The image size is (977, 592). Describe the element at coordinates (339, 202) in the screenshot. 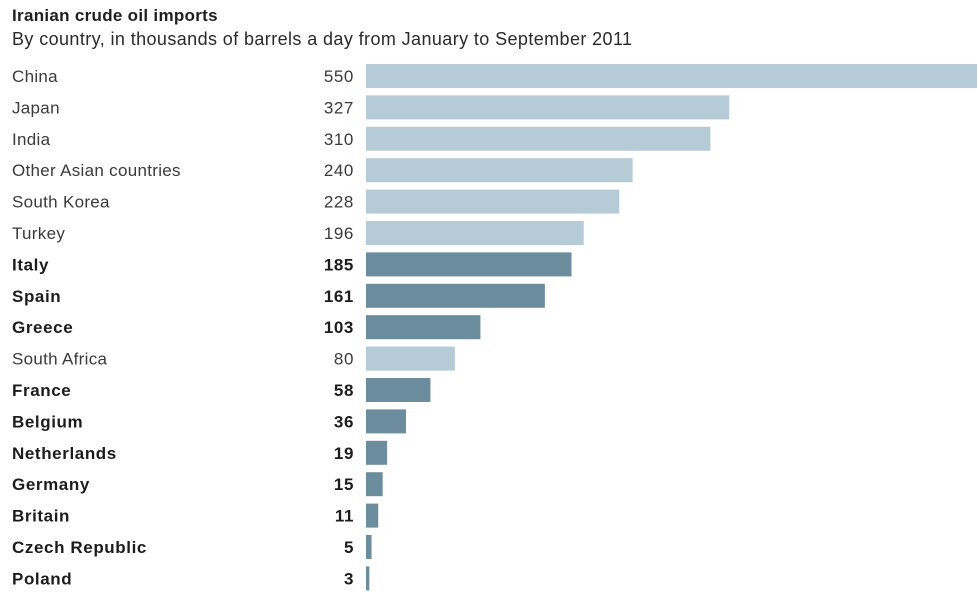

I see `value-label: 228` at that location.